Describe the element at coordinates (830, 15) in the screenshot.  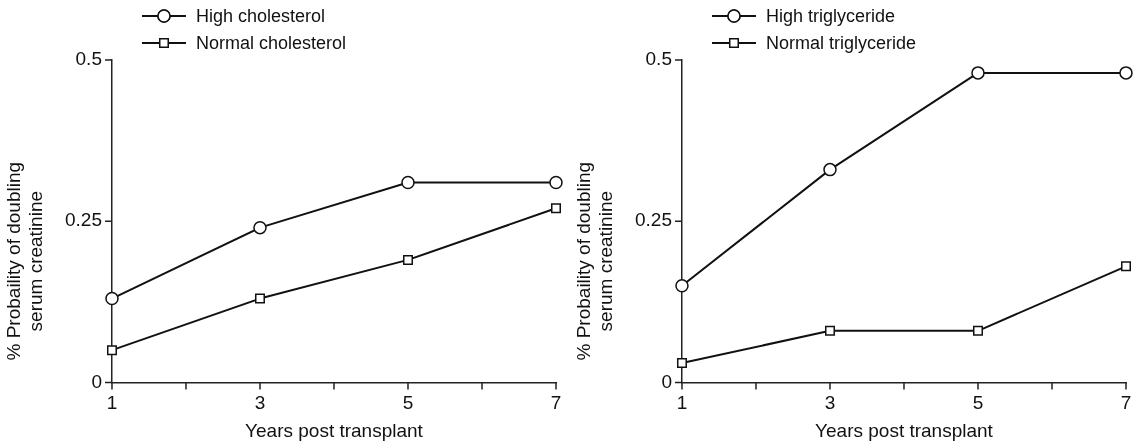
I see `legend-label: High triglyceride` at that location.